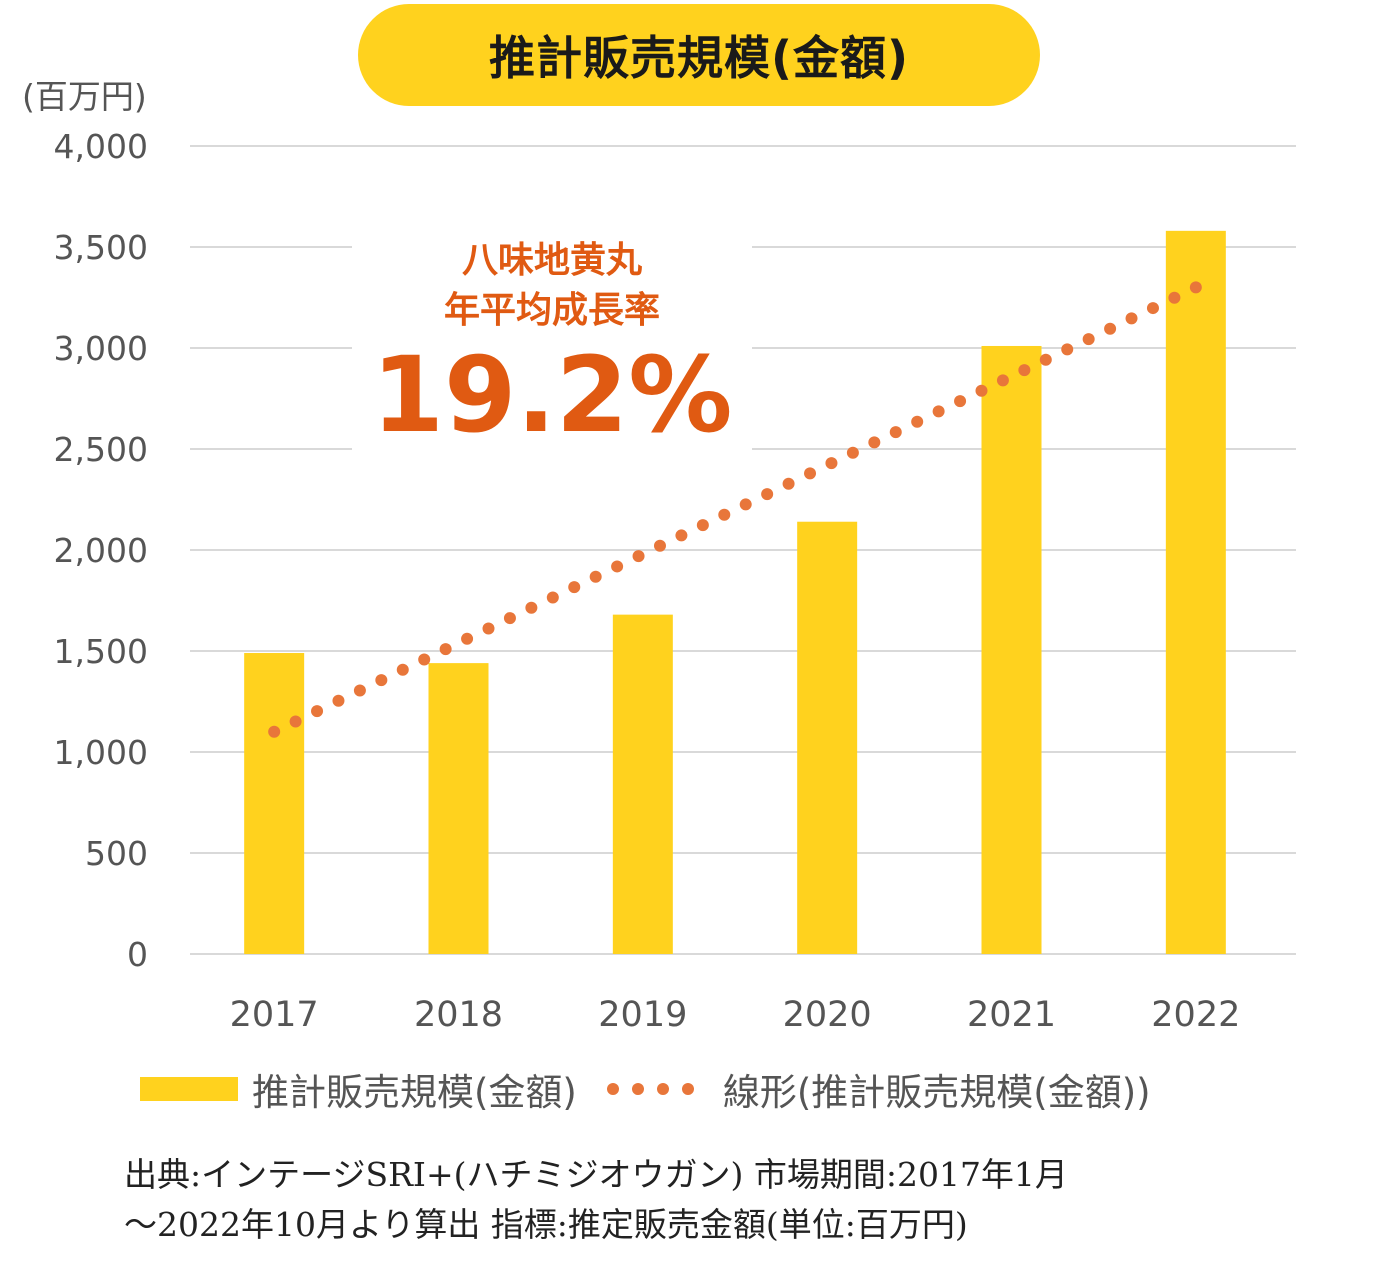 The image size is (1394, 1266). I want to click on title-banner: 推計販売規模(金額), so click(699, 55).